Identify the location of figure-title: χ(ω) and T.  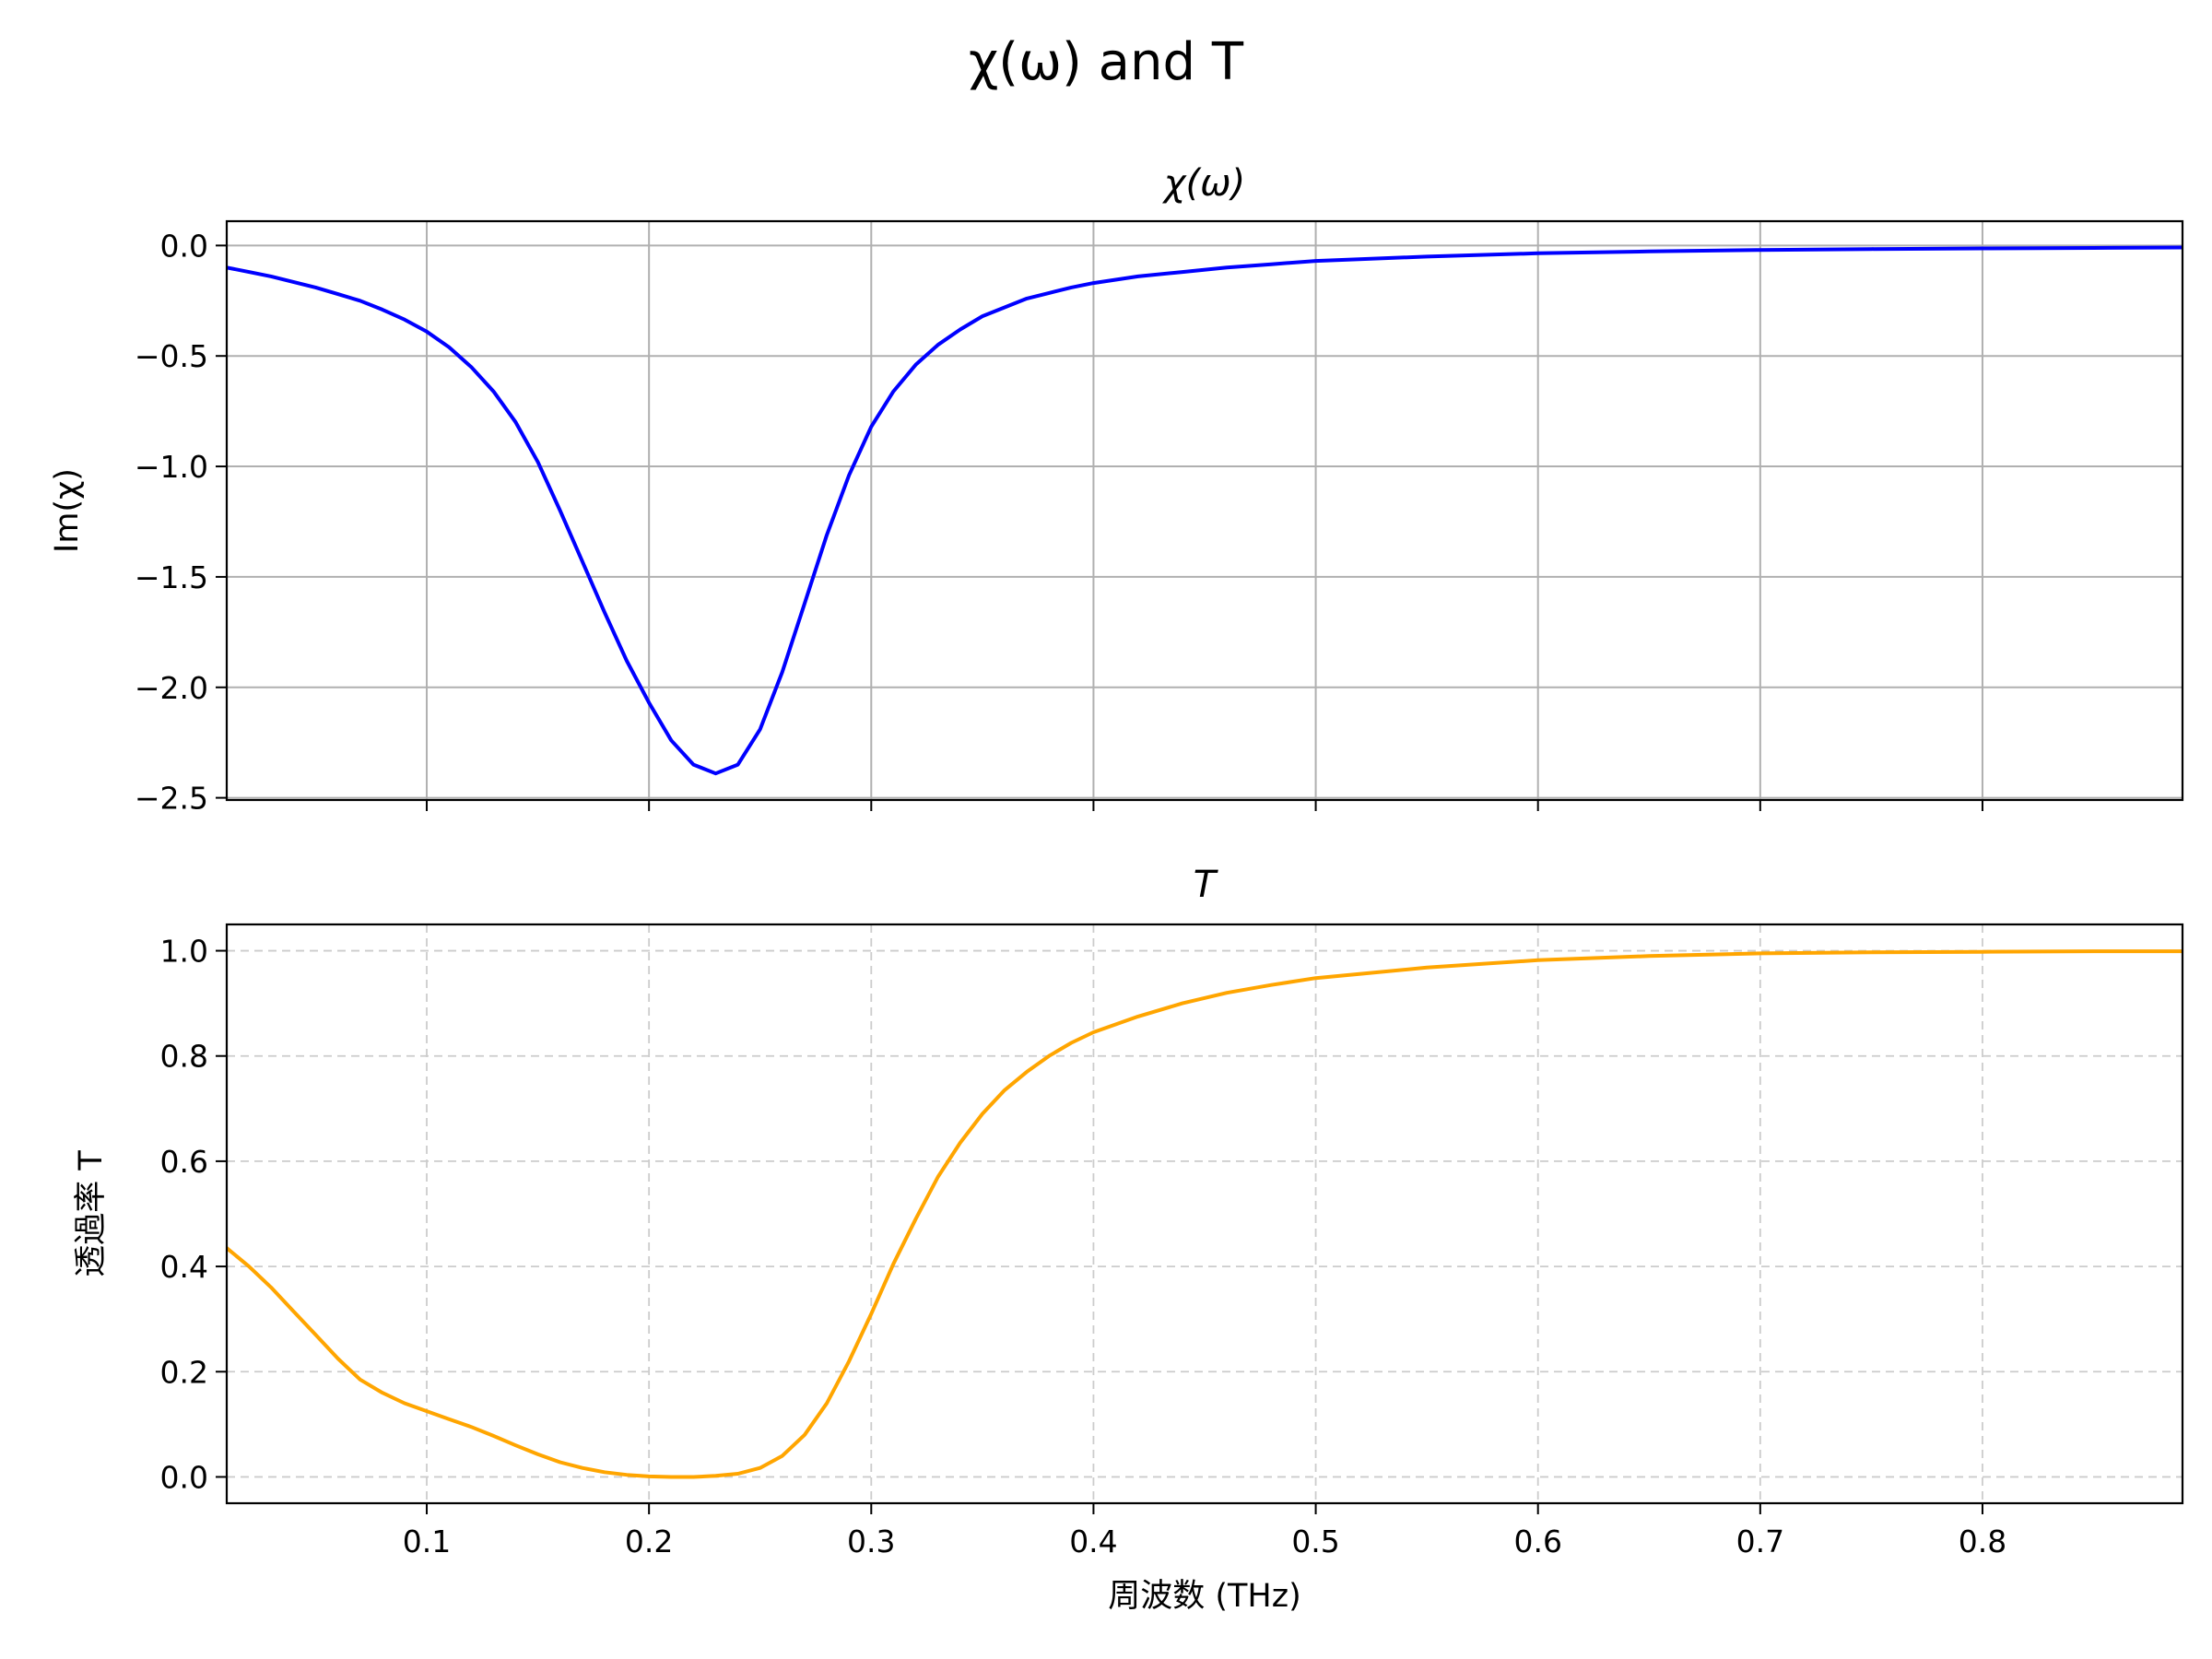
(1106, 62).